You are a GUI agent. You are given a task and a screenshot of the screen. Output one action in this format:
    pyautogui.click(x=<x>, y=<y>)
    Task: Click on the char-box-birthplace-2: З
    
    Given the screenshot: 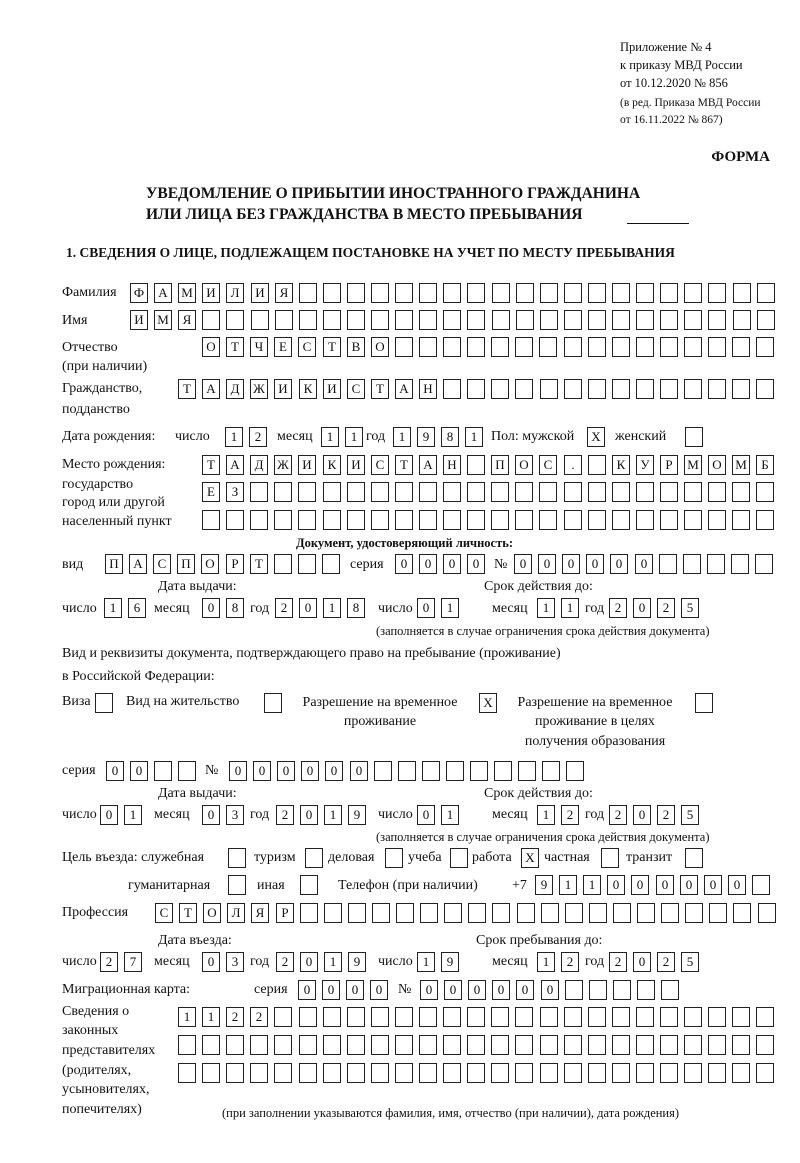 What is the action you would take?
    pyautogui.click(x=235, y=492)
    